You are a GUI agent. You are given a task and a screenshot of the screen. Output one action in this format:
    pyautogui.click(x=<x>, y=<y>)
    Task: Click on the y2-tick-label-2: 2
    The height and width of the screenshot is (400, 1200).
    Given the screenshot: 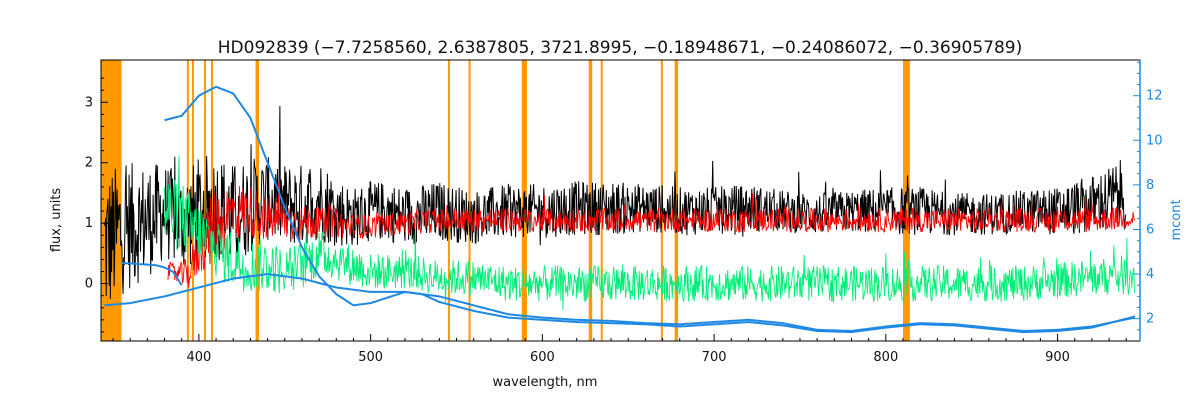 What is the action you would take?
    pyautogui.click(x=1150, y=319)
    